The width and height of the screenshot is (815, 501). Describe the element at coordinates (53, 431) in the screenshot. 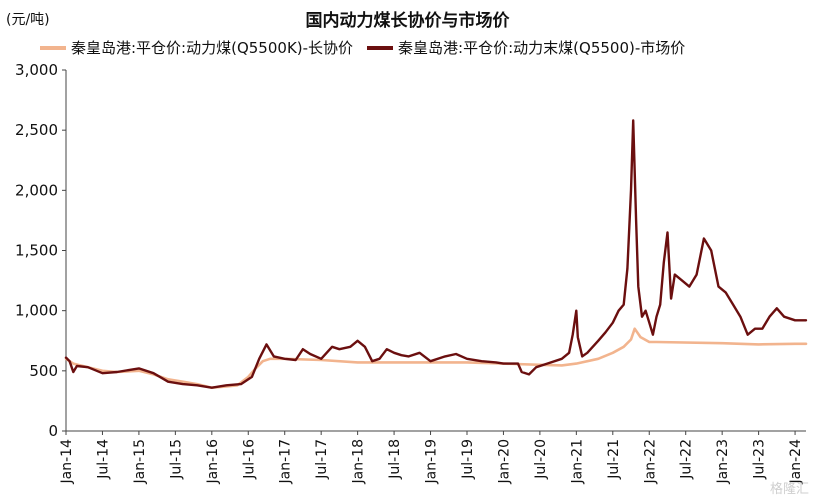

I see `y-tick-label: 0` at that location.